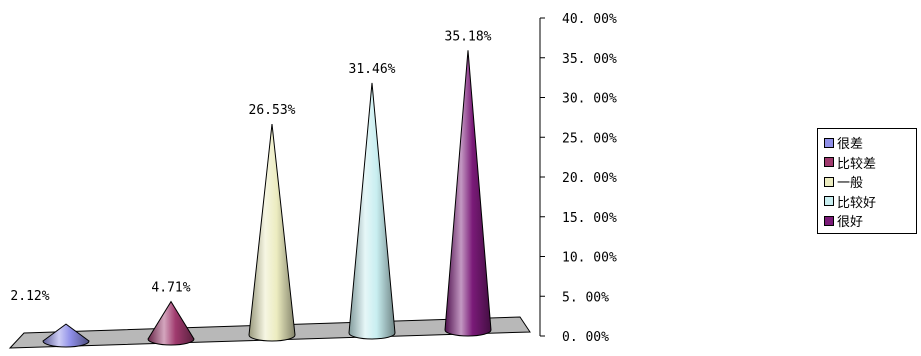  I want to click on legend-item: 很好, so click(870, 221).